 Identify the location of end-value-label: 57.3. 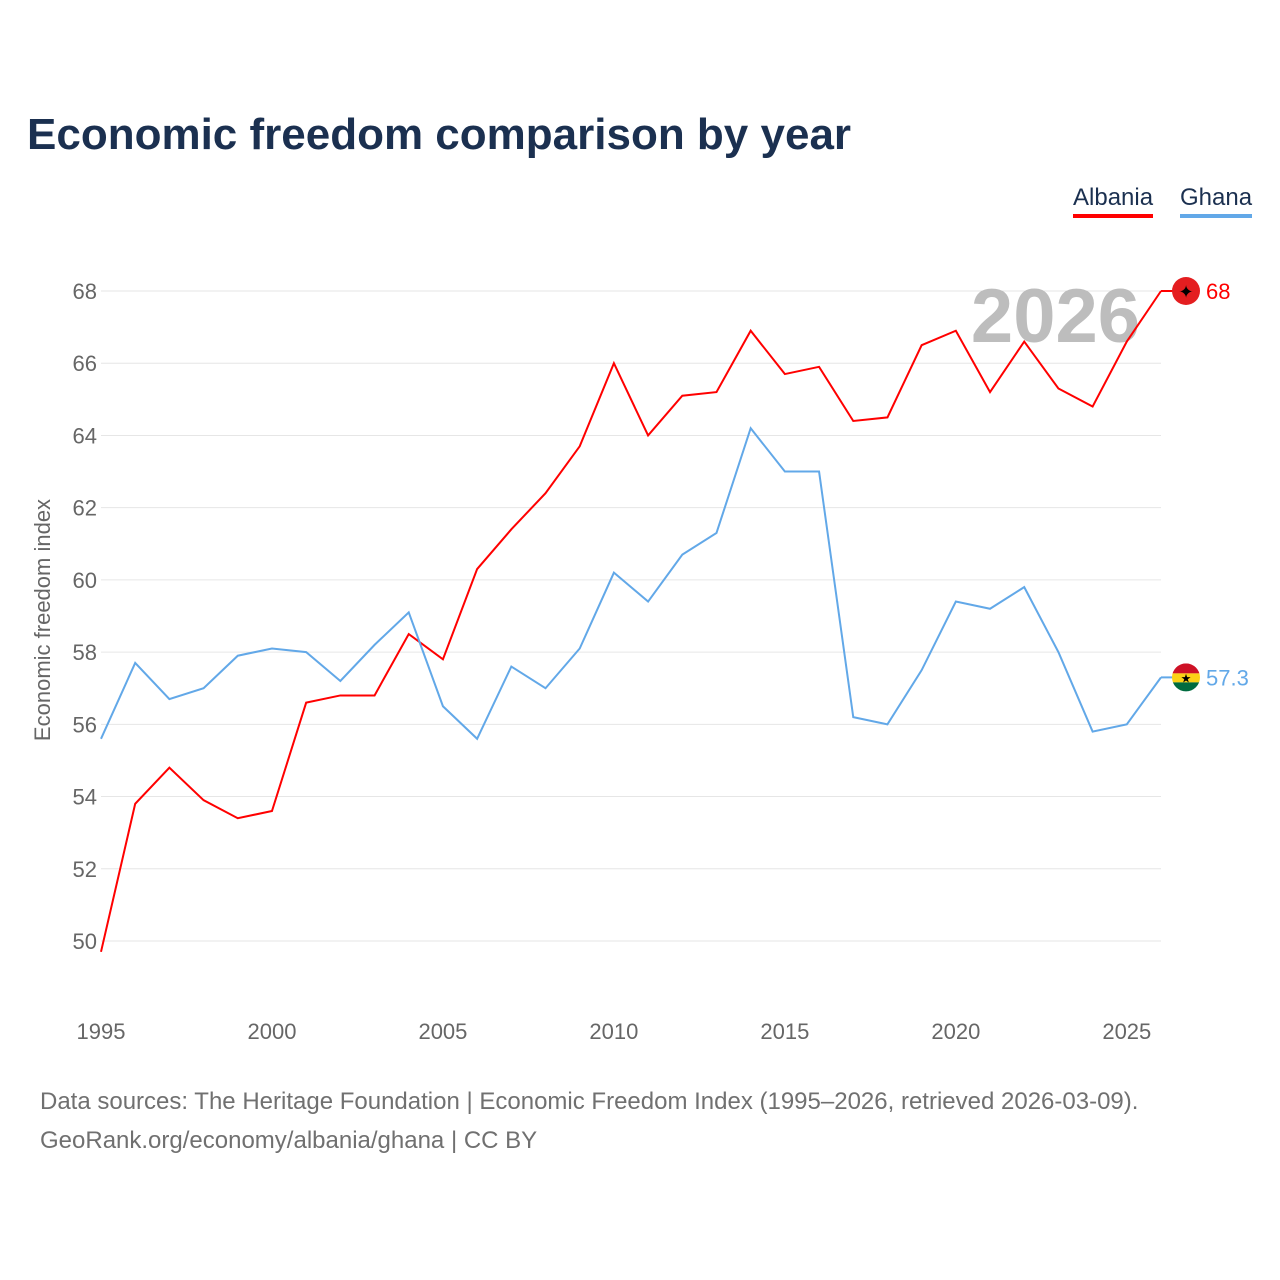
(1227, 677).